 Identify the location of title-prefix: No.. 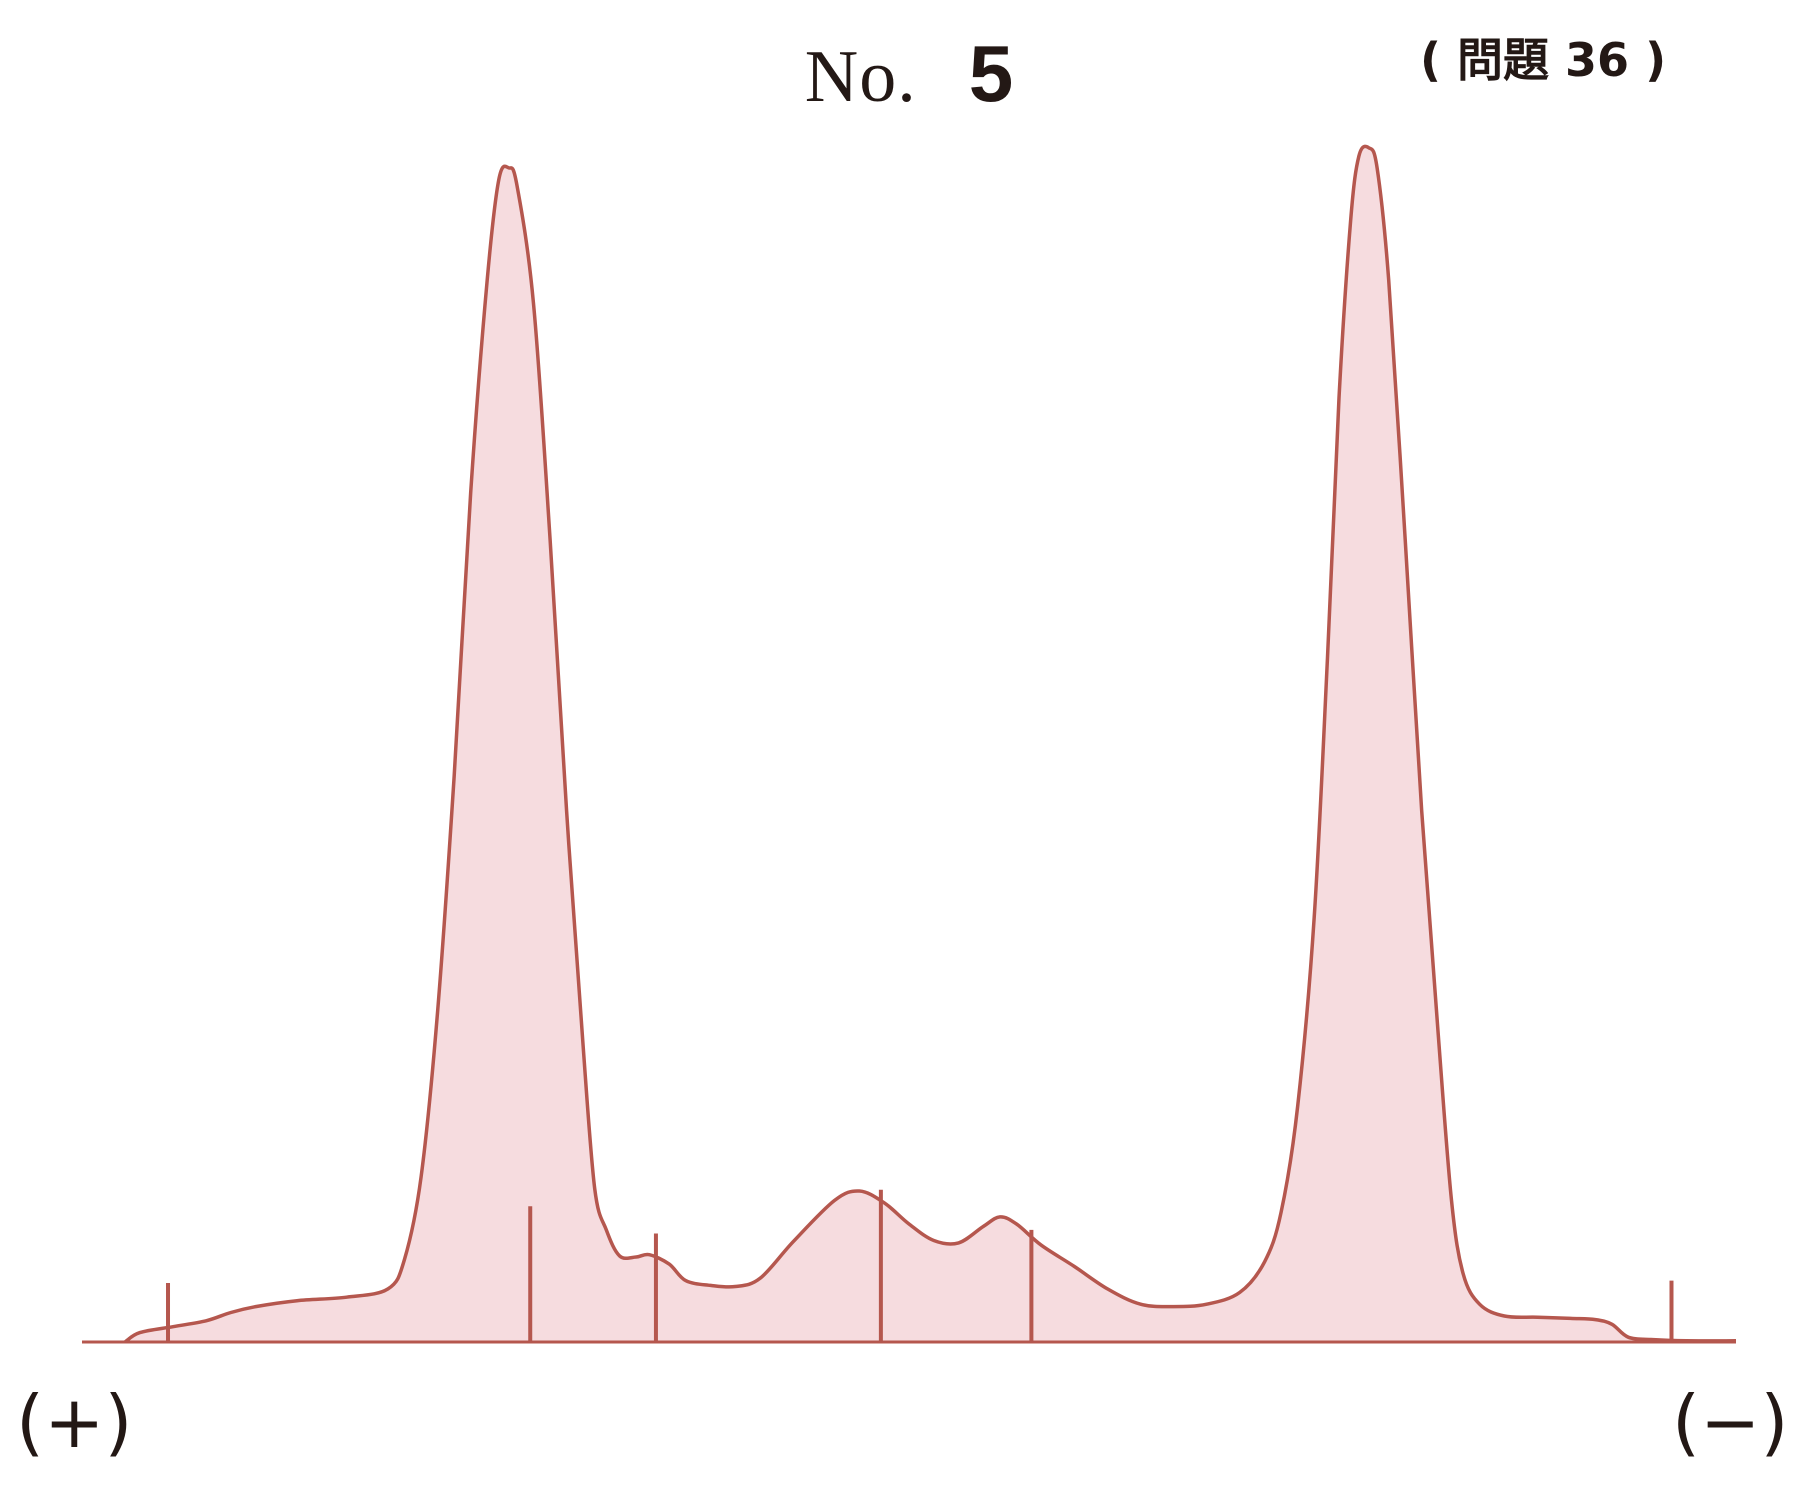
(860, 77).